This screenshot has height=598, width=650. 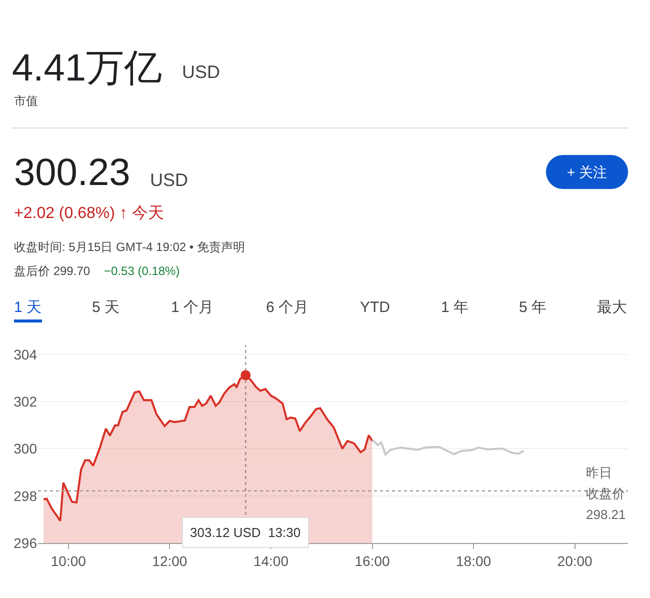 I want to click on text: 6 个月, so click(x=287, y=307).